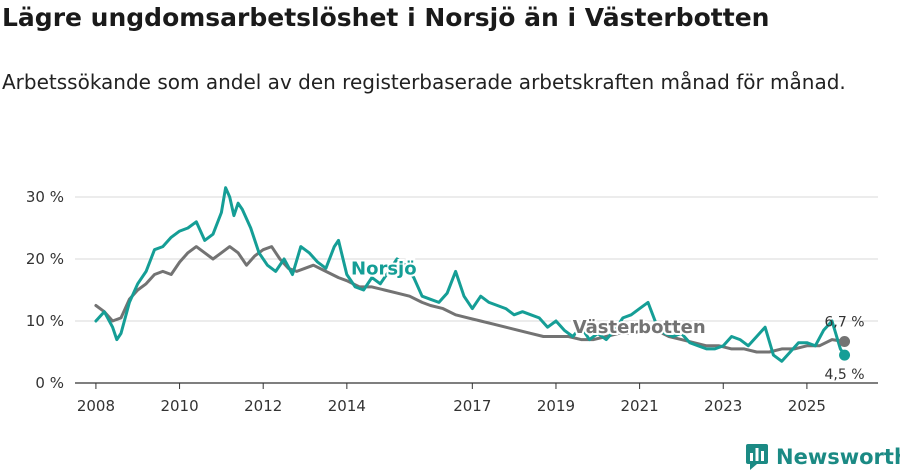 The height and width of the screenshot is (474, 900). What do you see at coordinates (263, 406) in the screenshot?
I see `x-tick-label: 2012` at bounding box center [263, 406].